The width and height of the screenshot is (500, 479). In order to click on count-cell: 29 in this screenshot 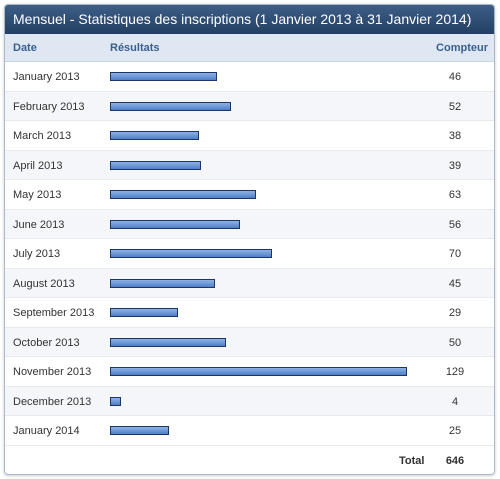, I will do `click(455, 313)`.